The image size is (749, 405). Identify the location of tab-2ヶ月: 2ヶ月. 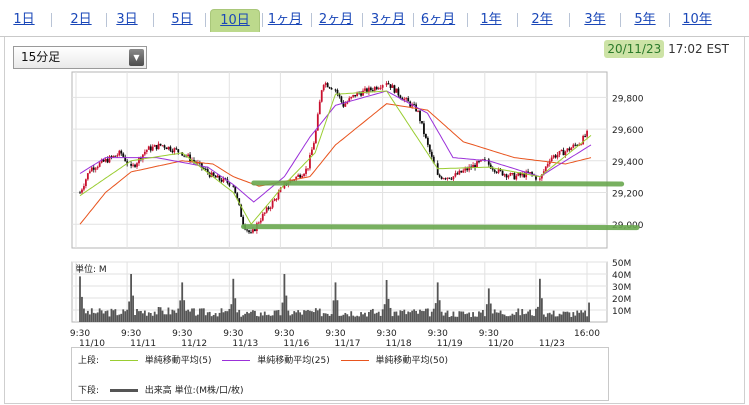
(336, 19).